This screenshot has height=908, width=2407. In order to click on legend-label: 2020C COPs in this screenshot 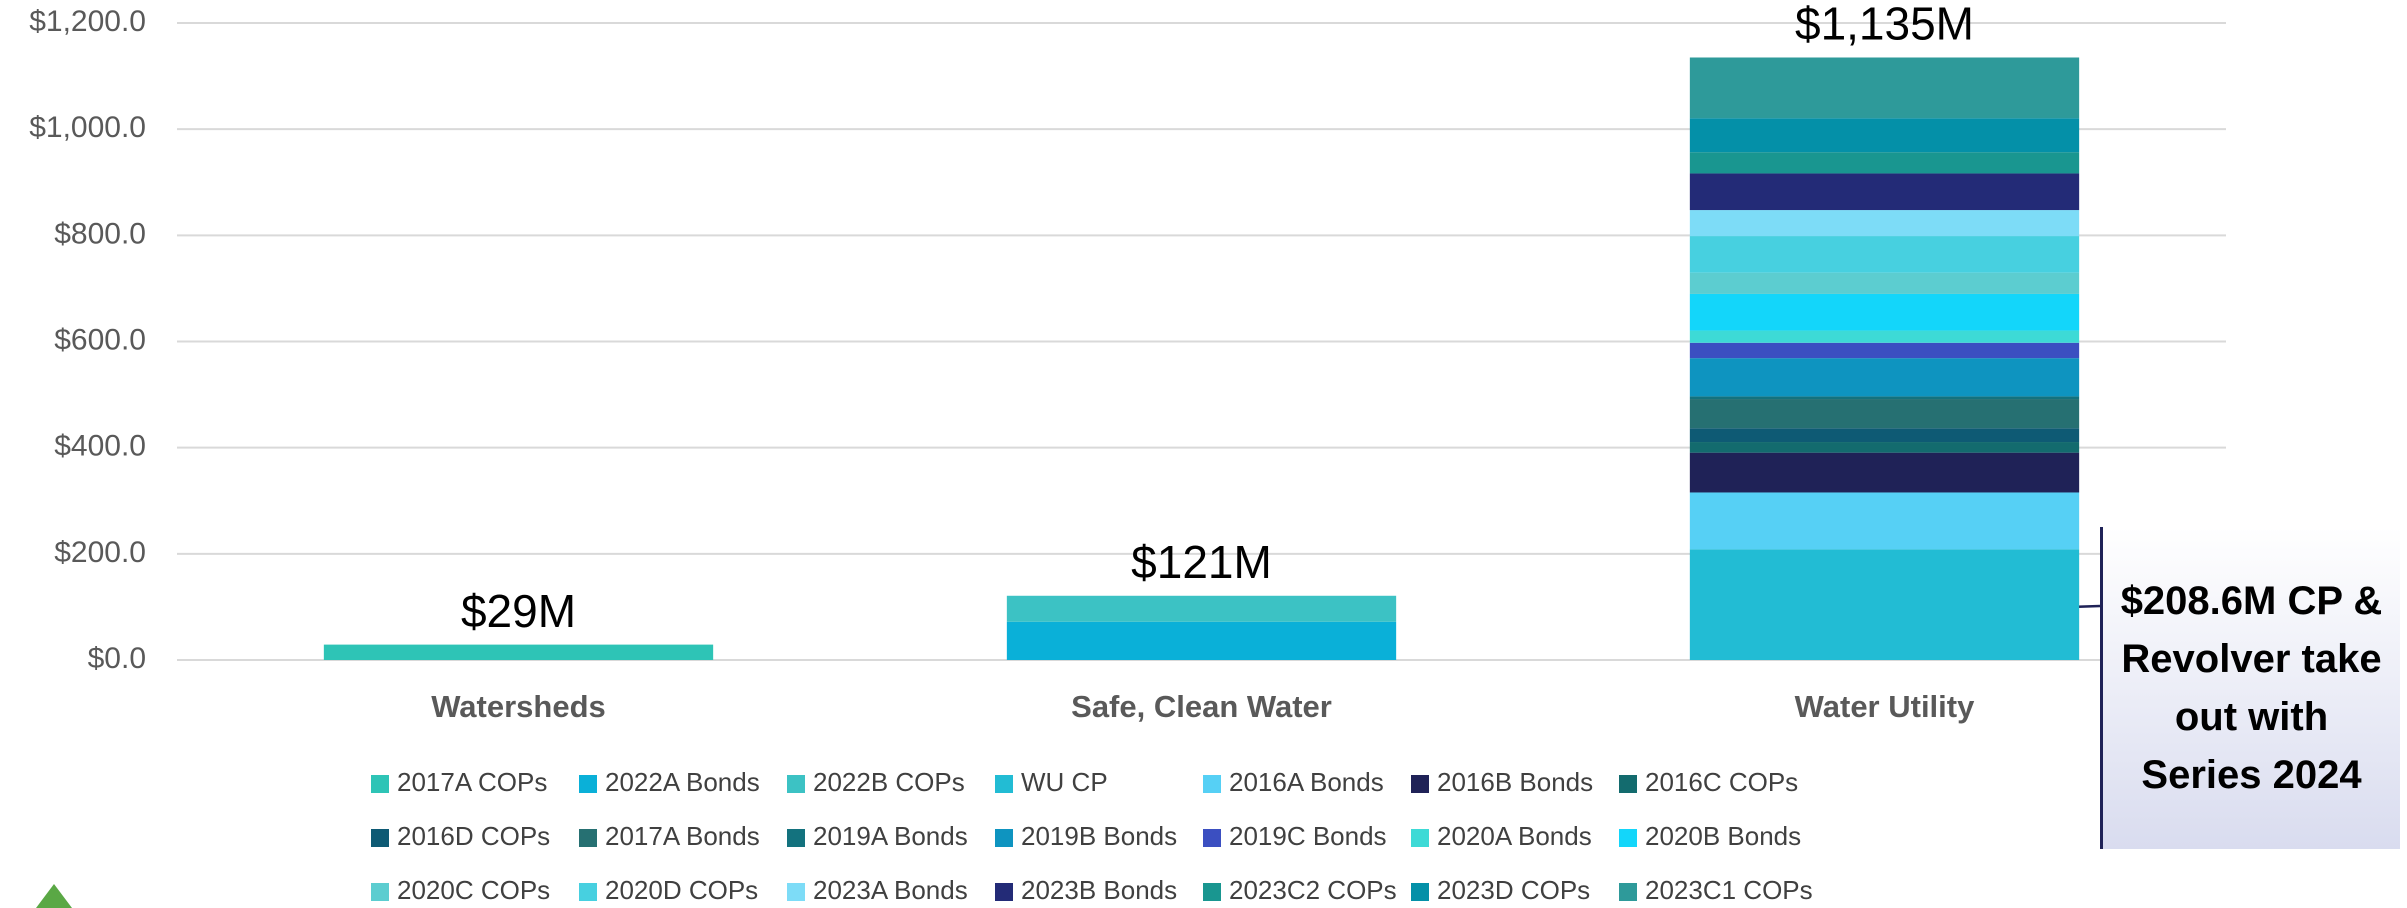, I will do `click(473, 890)`.